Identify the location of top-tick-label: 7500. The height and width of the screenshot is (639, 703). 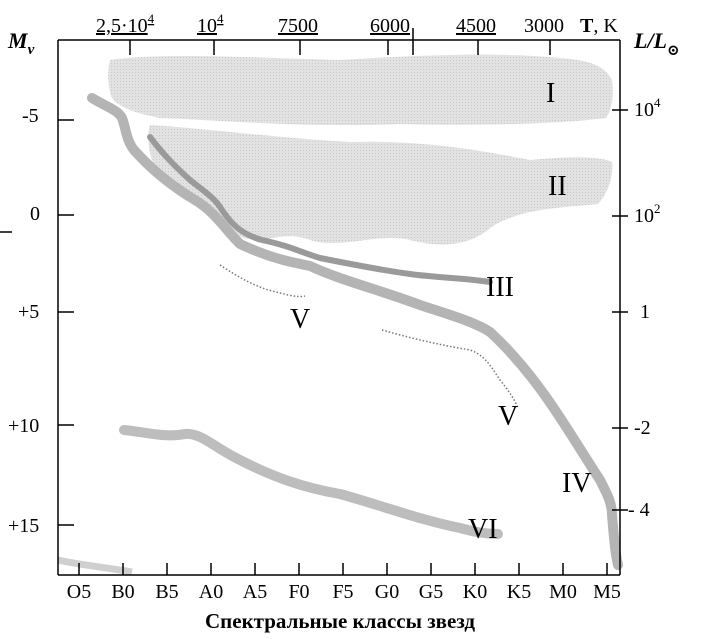
(298, 26).